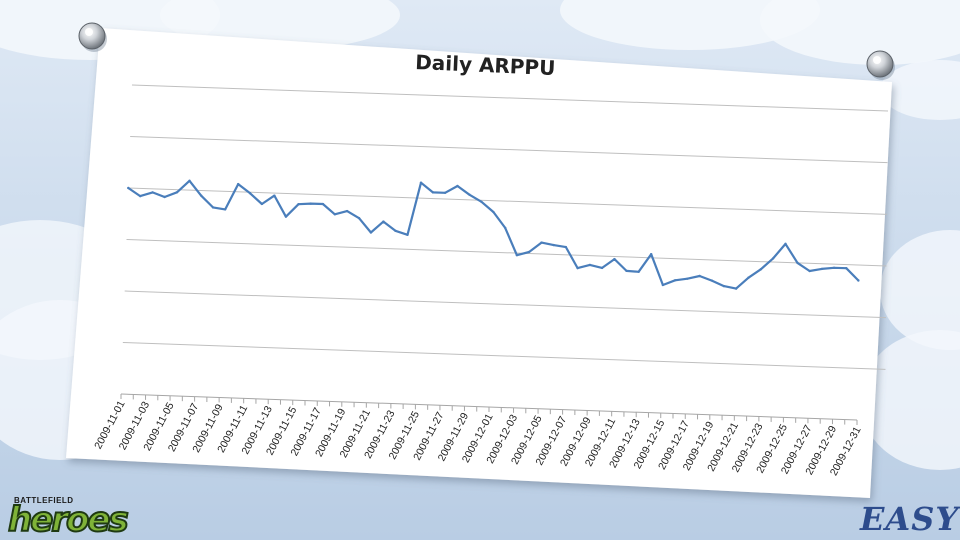 The image size is (960, 540). I want to click on battlefield-heroes-logo: BATTLEFIELD heroes, so click(82, 518).